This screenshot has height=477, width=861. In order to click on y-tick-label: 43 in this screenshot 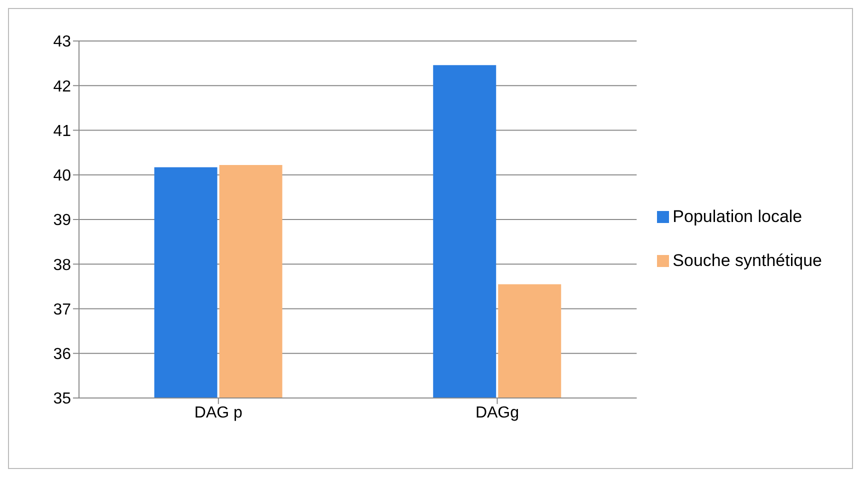, I will do `click(62, 42)`.